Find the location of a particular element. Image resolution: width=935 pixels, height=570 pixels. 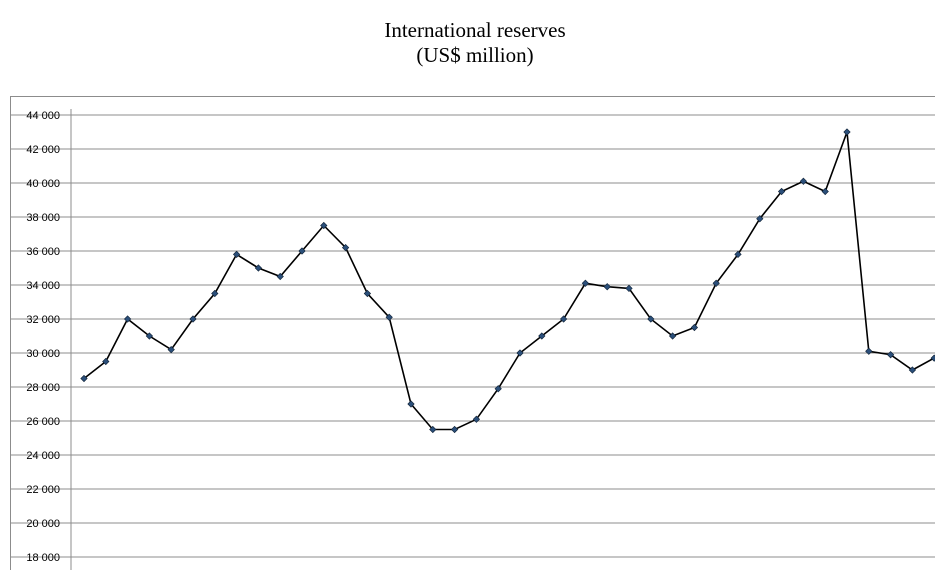

y-tick-label: 26 000 is located at coordinates (43, 422).